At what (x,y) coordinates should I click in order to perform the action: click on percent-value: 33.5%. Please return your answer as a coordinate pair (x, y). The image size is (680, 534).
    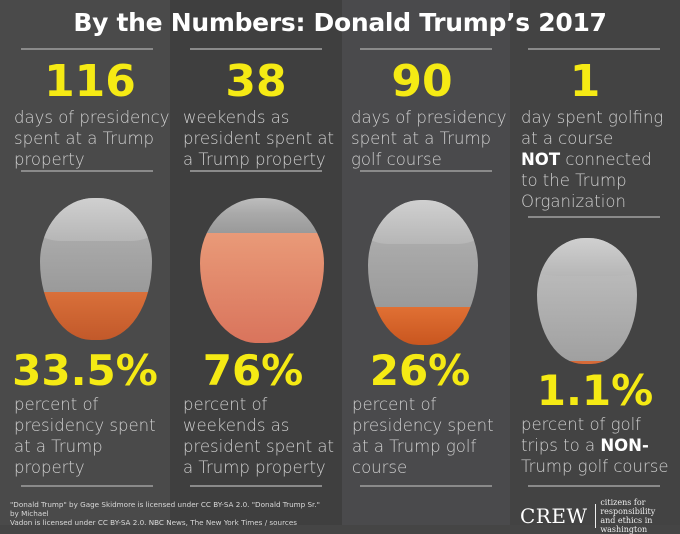
    Looking at the image, I should click on (85, 370).